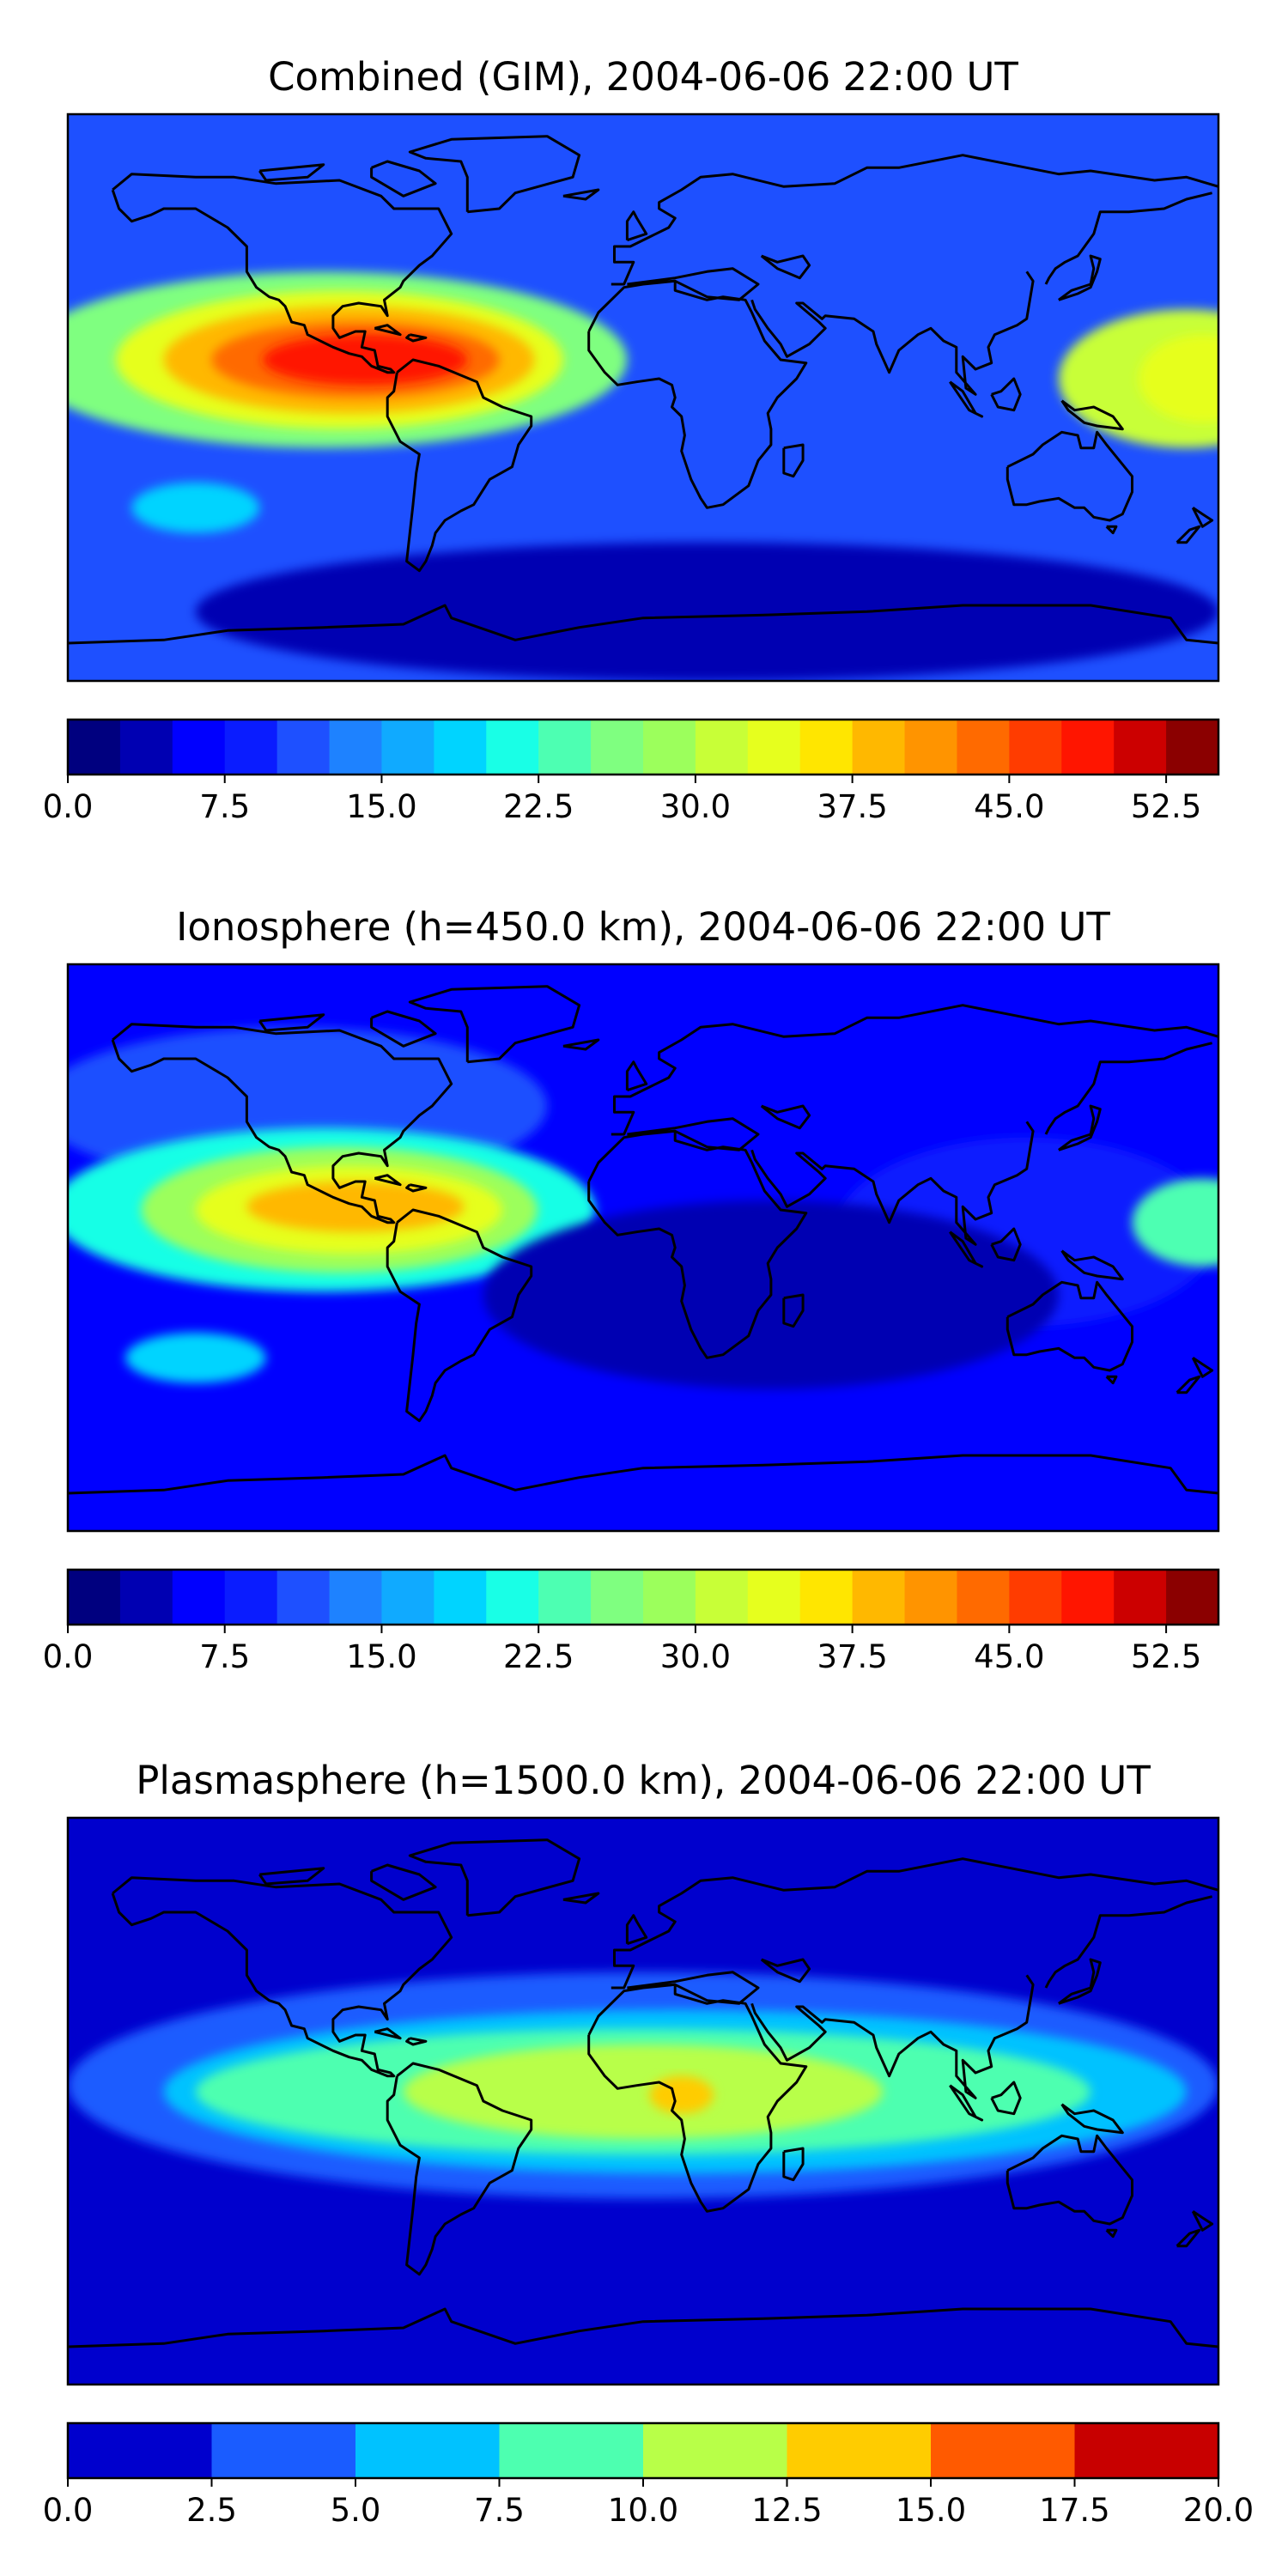 The height and width of the screenshot is (2576, 1288). I want to click on panel-title: Combined (GIM), 2004-06-06 22:00 UT, so click(643, 77).